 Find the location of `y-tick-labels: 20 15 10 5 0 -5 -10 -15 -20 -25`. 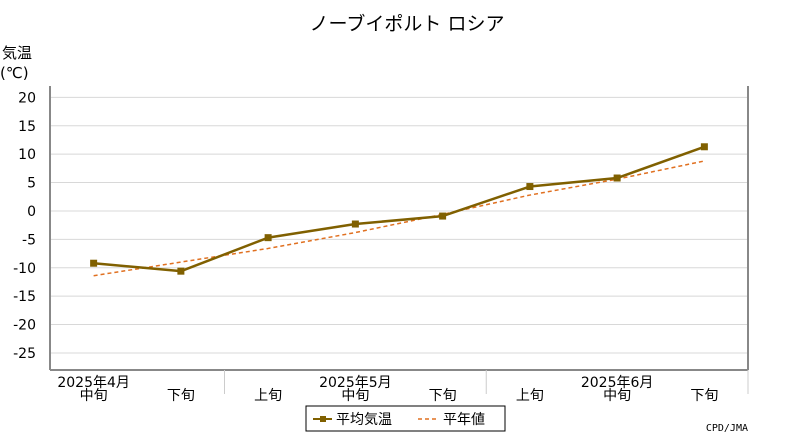

y-tick-labels: 20 15 10 5 0 -5 -10 -15 -20 -25 is located at coordinates (24, 226).